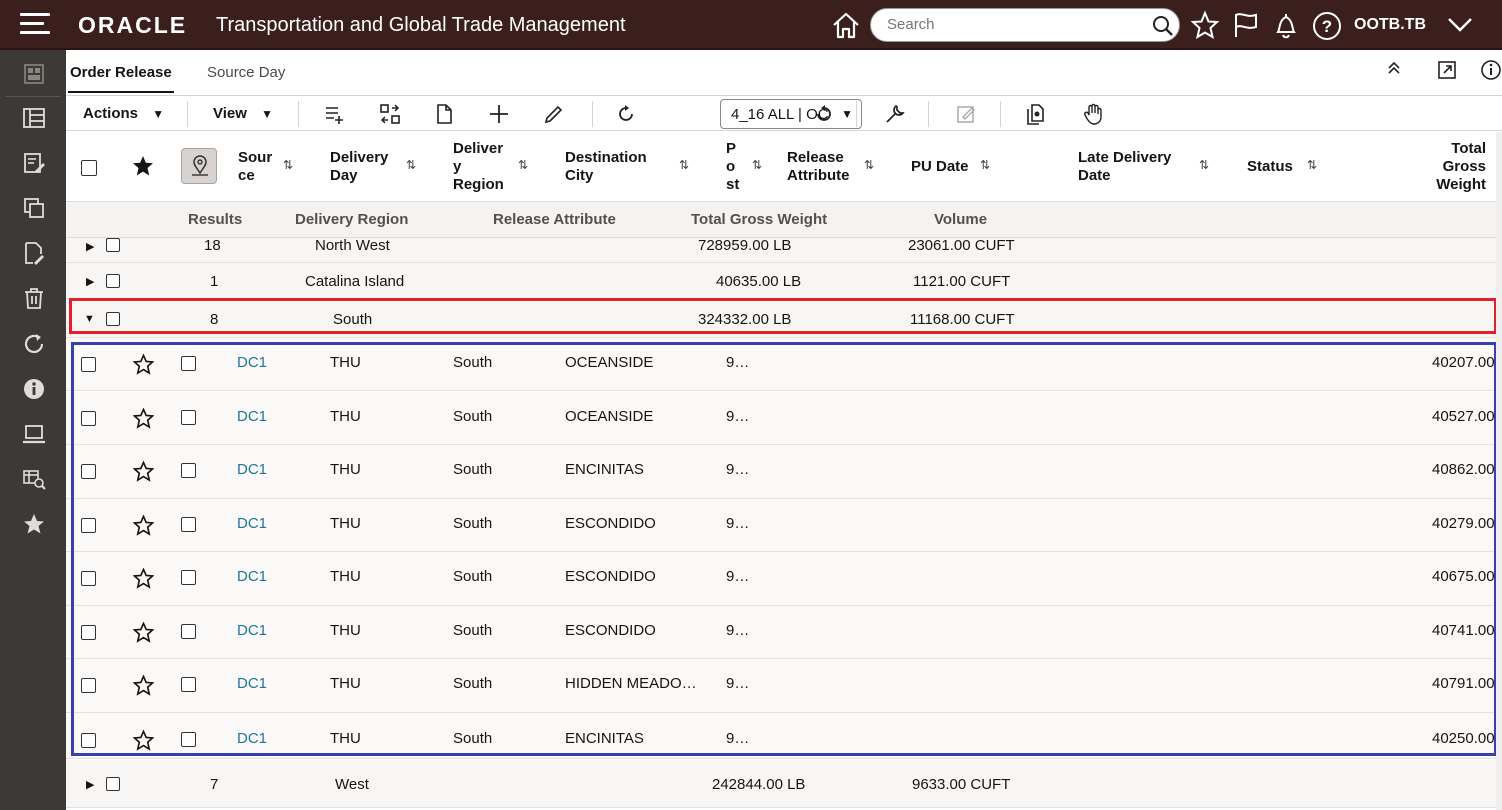  Describe the element at coordinates (1461, 166) in the screenshot. I see `column-total-gross-weight: Total Gross Weight` at that location.